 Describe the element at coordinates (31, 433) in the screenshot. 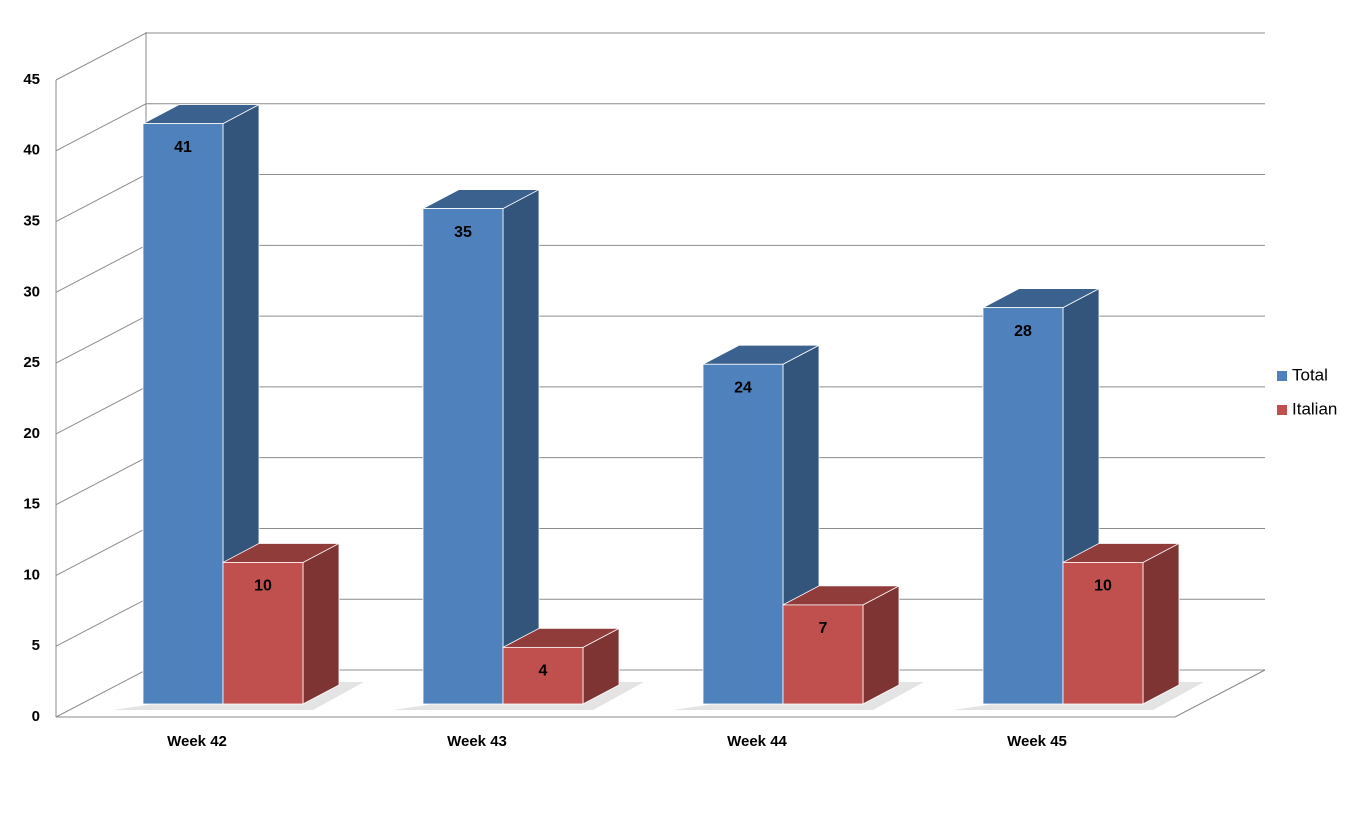

I see `y-tick-label: 20` at that location.